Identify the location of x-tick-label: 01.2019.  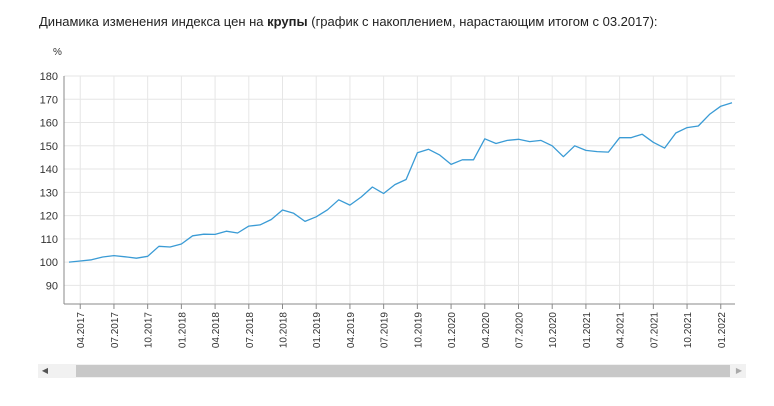
(317, 330).